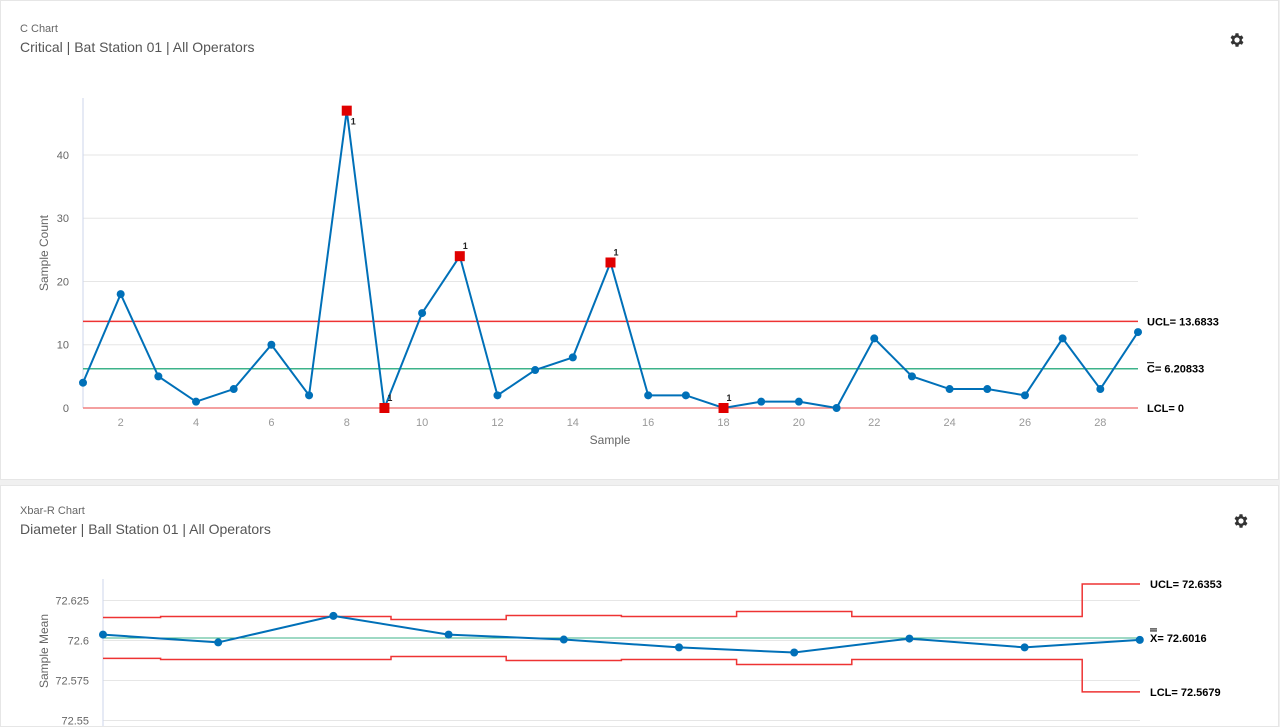 The width and height of the screenshot is (1280, 727). I want to click on center-label: C= 6.20833, so click(1175, 370).